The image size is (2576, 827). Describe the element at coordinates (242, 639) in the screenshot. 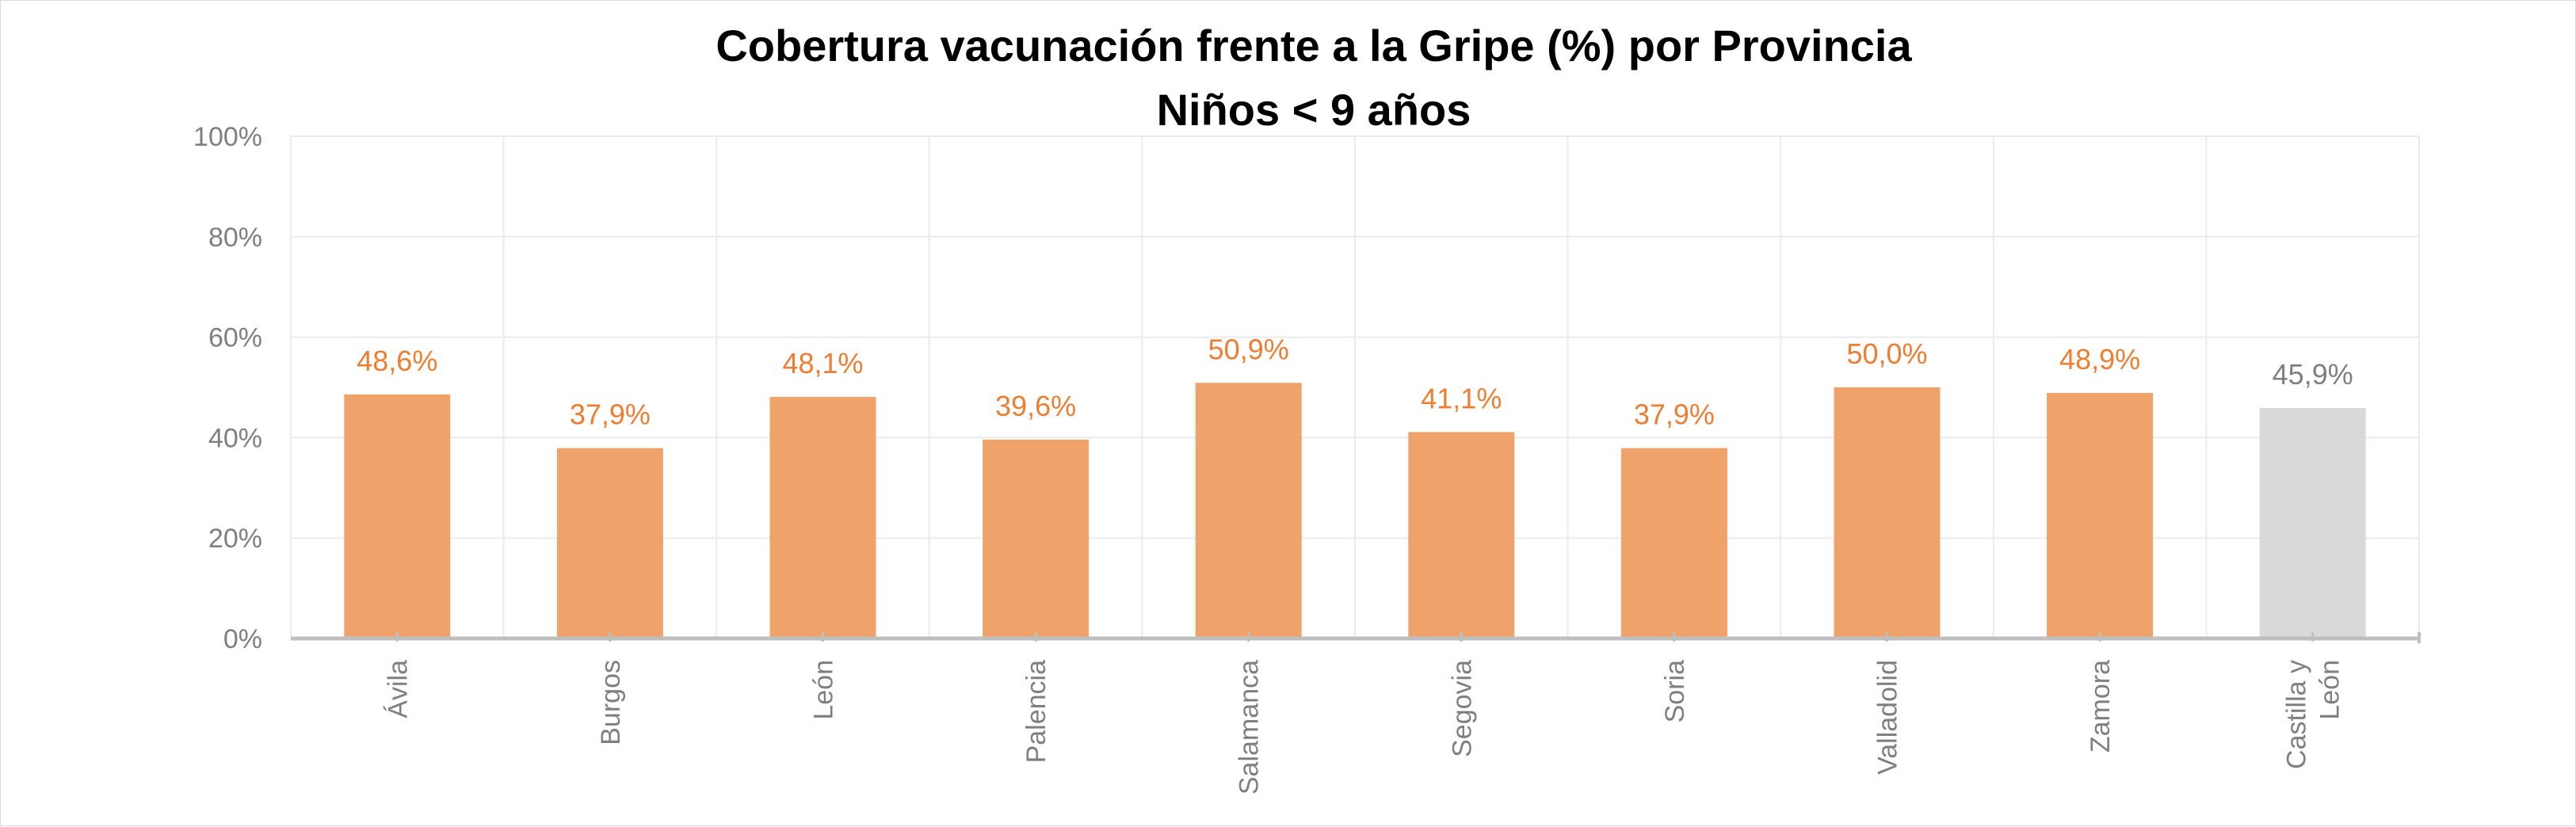

I see `y-tick-label: 0%` at that location.